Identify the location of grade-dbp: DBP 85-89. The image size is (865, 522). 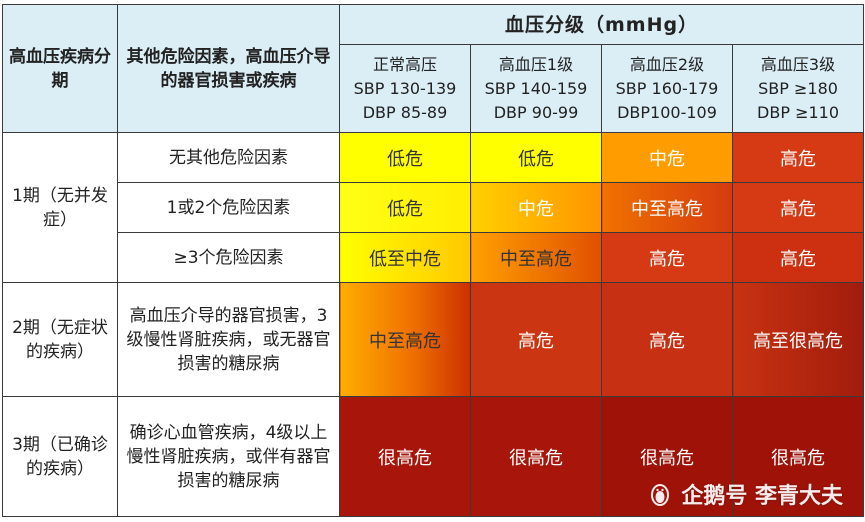
(405, 112).